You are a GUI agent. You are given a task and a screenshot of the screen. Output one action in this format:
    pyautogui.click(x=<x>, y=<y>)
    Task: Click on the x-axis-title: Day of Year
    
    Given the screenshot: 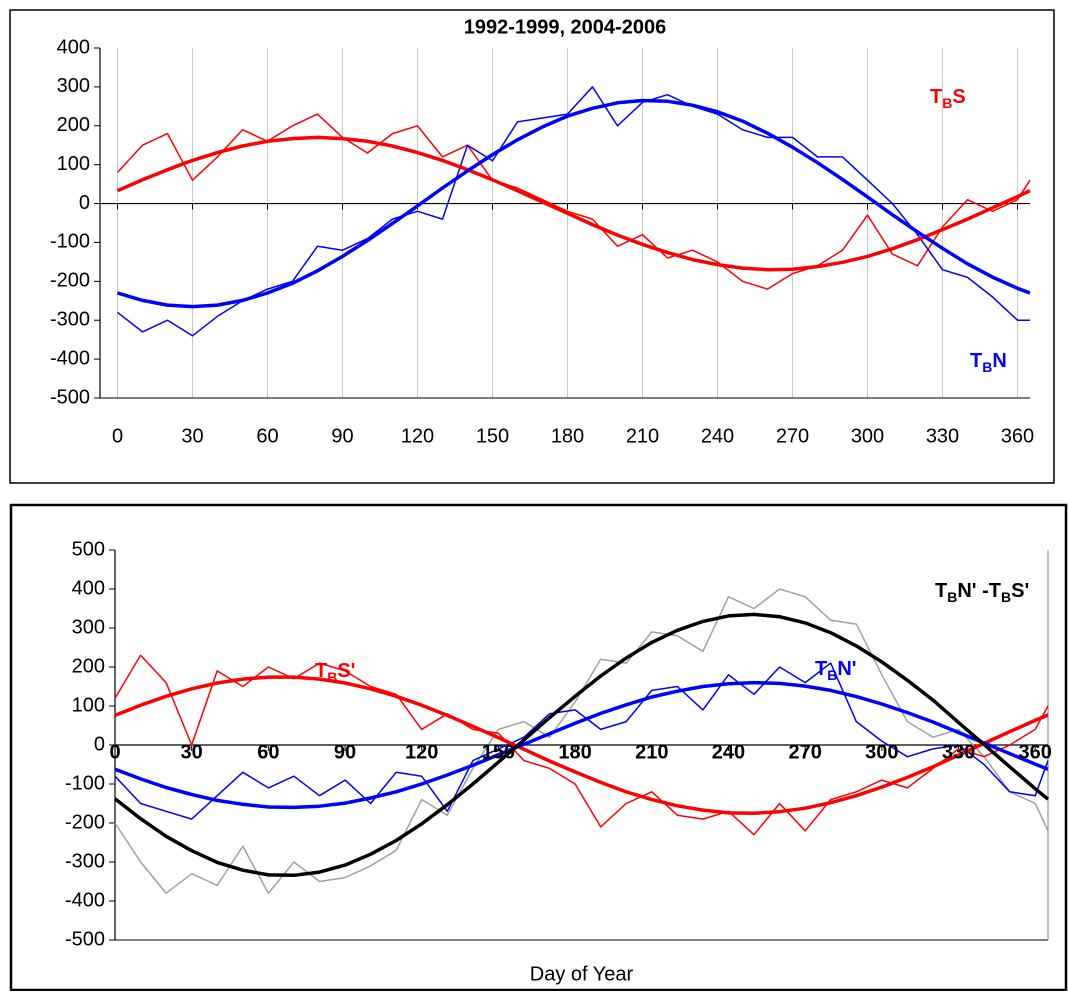 What is the action you would take?
    pyautogui.click(x=582, y=974)
    